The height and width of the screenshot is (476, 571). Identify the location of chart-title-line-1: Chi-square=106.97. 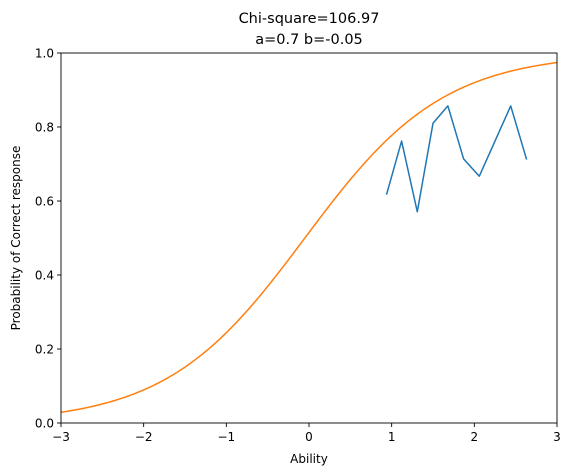
(309, 19).